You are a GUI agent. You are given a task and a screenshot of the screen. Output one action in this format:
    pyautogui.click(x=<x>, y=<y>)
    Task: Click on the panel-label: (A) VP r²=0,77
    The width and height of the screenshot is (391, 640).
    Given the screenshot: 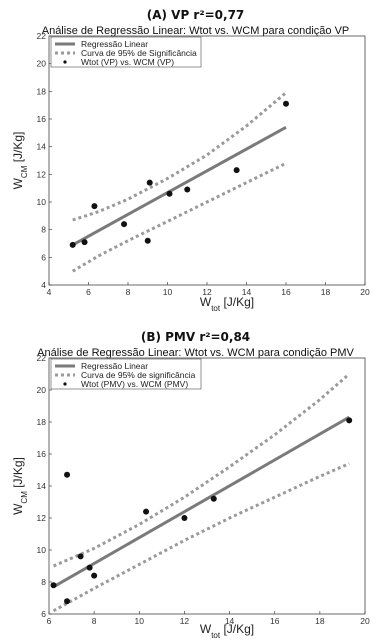 What is the action you would take?
    pyautogui.click(x=195, y=15)
    